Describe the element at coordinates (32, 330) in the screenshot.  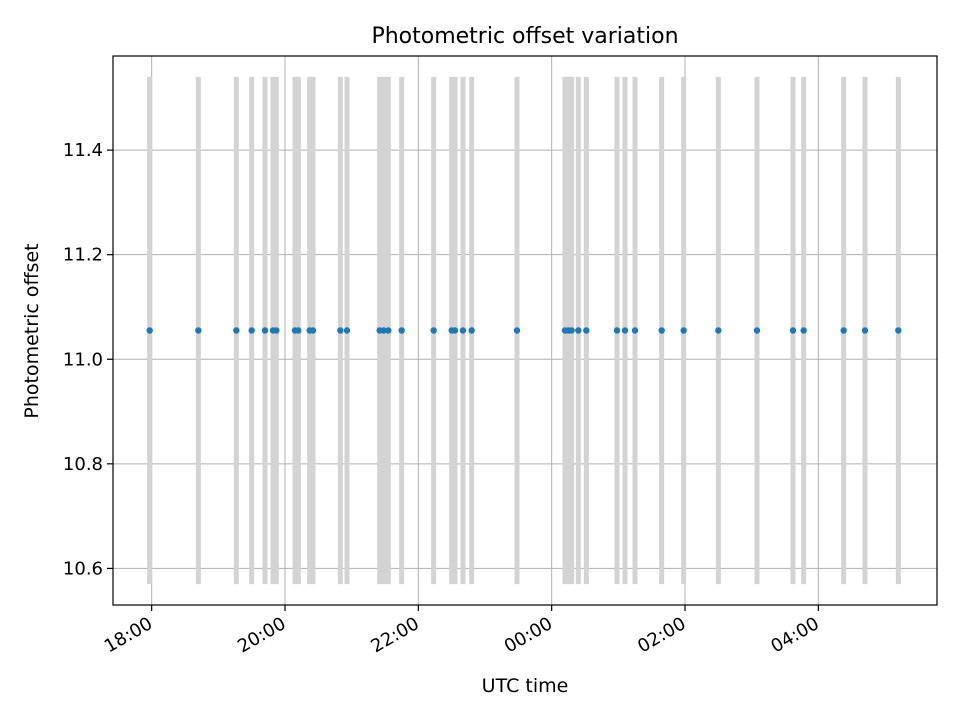
I see `y-axis-label: Photometric offset` at that location.